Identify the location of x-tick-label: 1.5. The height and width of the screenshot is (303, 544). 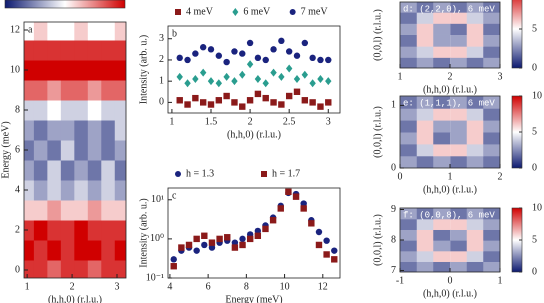
(211, 121).